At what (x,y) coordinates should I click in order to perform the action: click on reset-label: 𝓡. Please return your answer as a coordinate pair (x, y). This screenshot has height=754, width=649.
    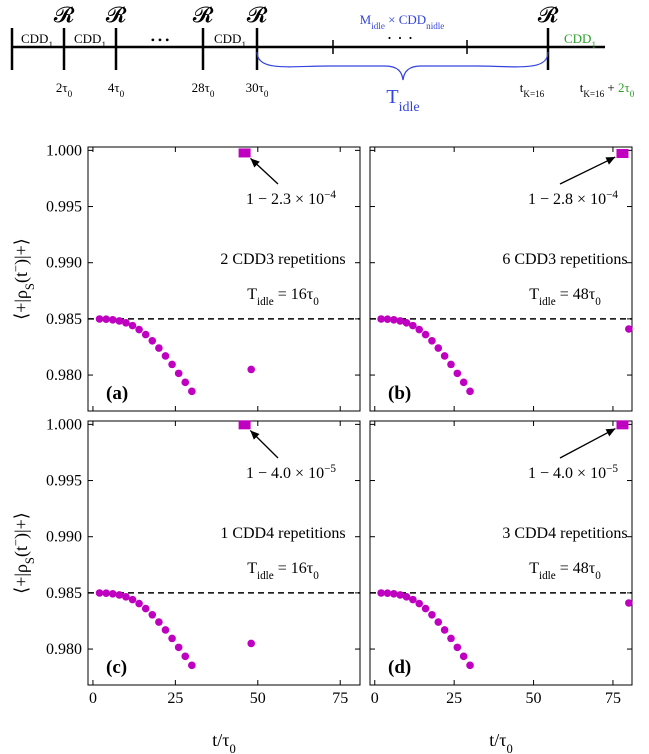
    Looking at the image, I should click on (116, 14).